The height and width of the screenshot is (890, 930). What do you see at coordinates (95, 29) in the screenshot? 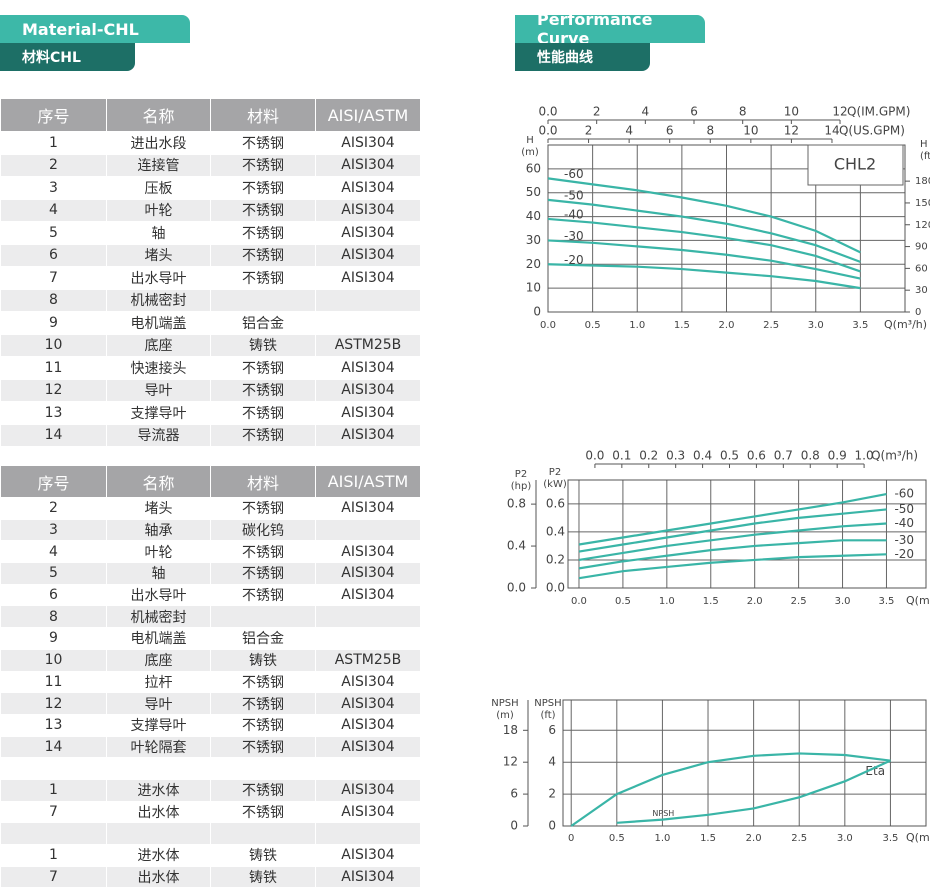
I see `section-tab: Material-CHL` at bounding box center [95, 29].